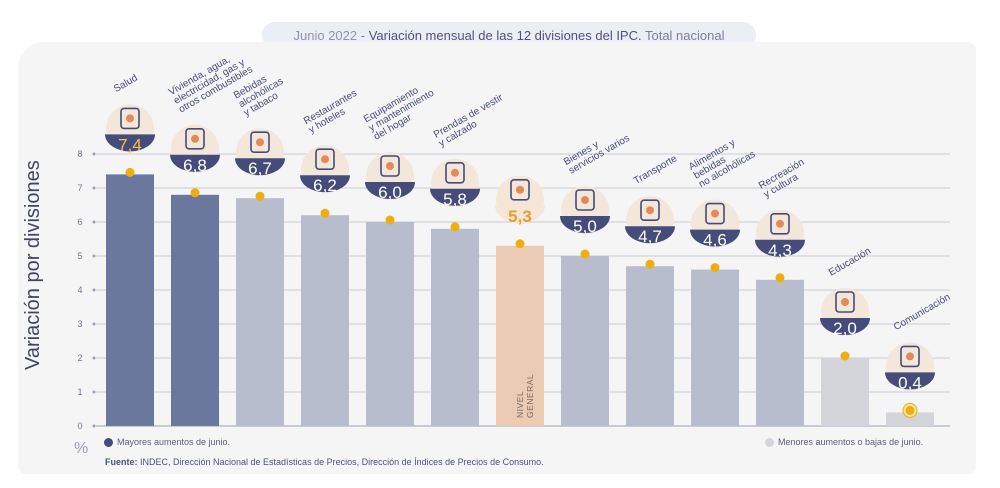 The image size is (1000, 488). I want to click on value-label: 6,2, so click(325, 185).